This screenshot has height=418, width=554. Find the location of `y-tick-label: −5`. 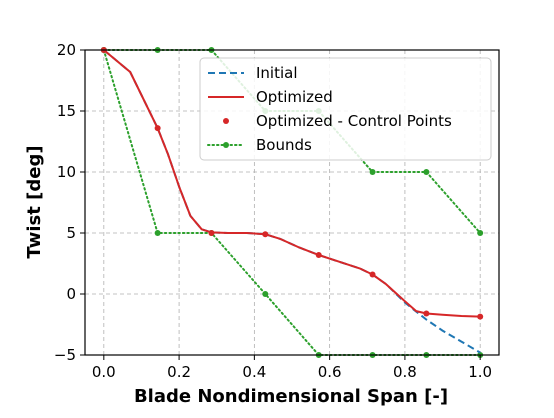

y-tick-label: −5 is located at coordinates (65, 355).